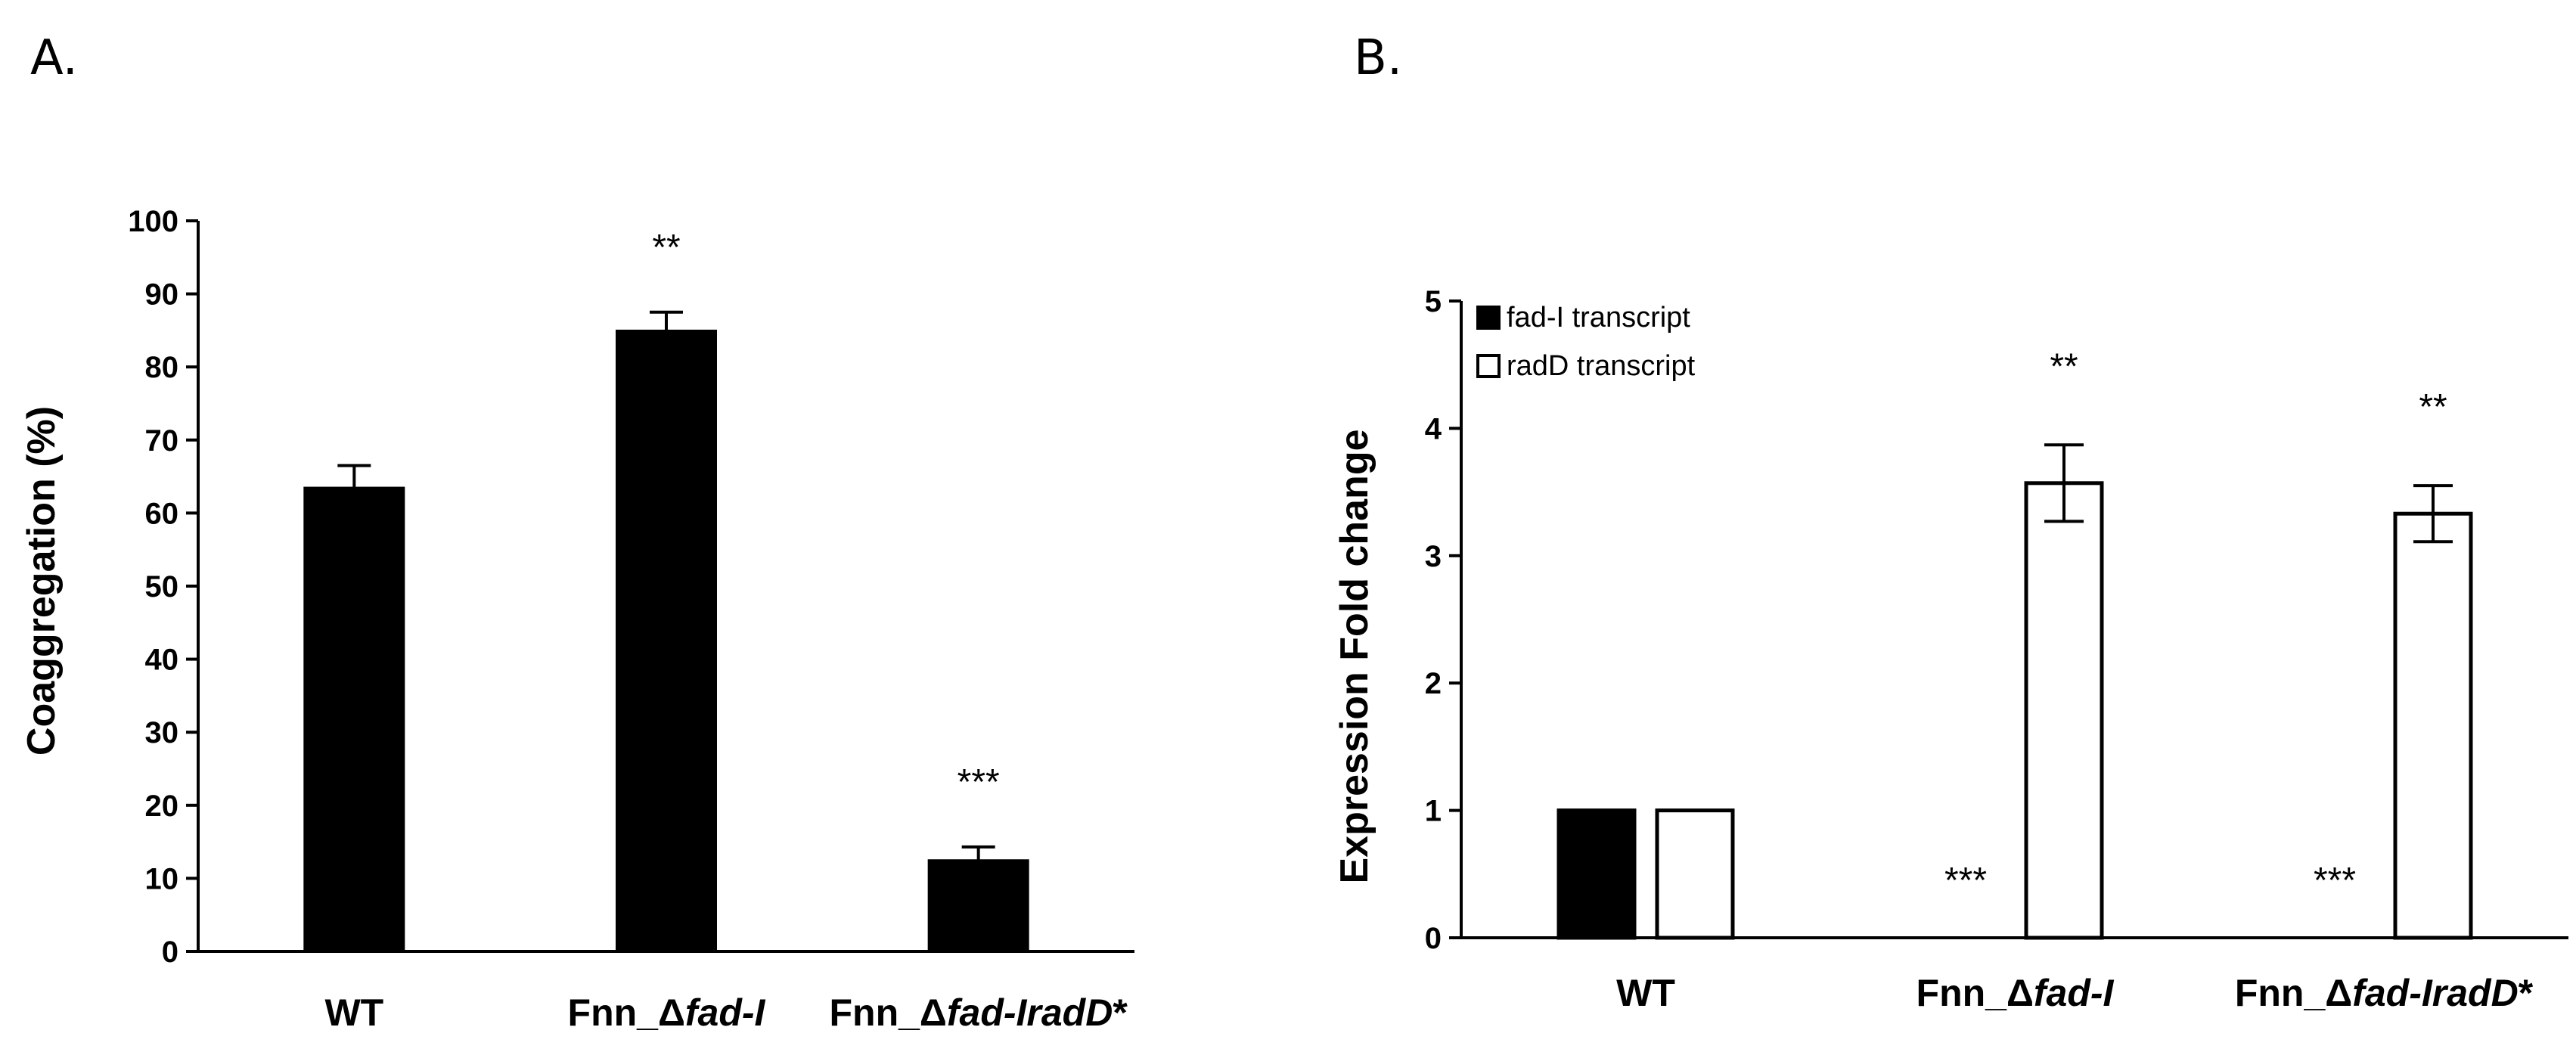 The height and width of the screenshot is (1055, 2576). Describe the element at coordinates (1433, 811) in the screenshot. I see `panel-b-y-tick-label: 1` at that location.